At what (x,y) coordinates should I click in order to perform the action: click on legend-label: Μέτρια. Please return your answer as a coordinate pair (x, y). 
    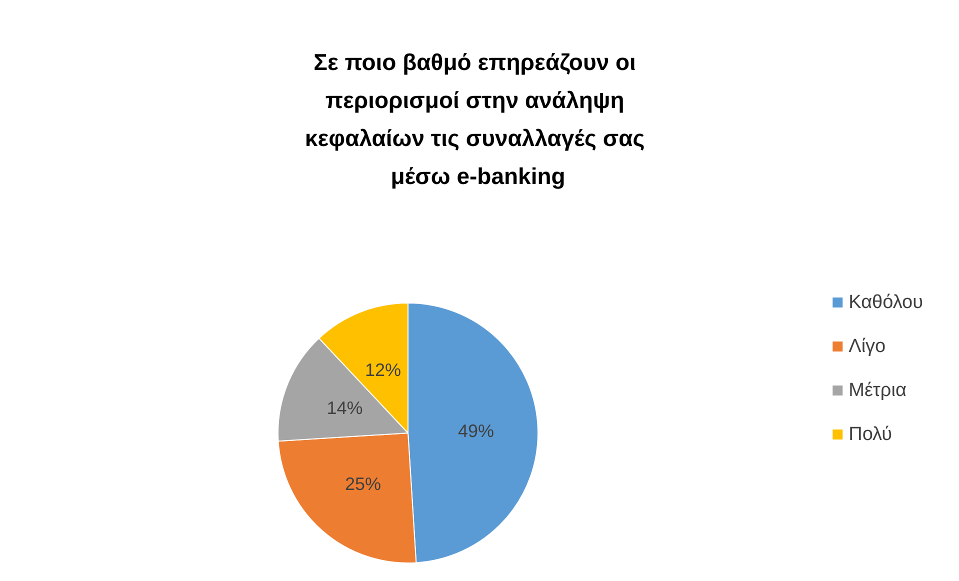
    Looking at the image, I should click on (877, 390).